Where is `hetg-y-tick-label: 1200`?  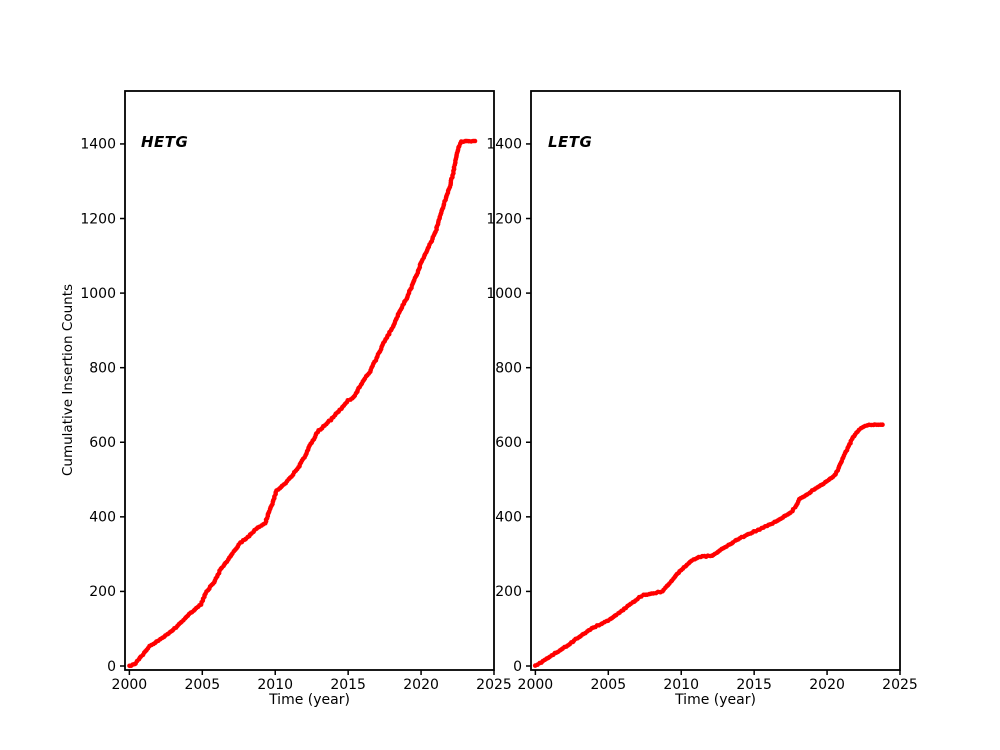
hetg-y-tick-label: 1200 is located at coordinates (98, 219).